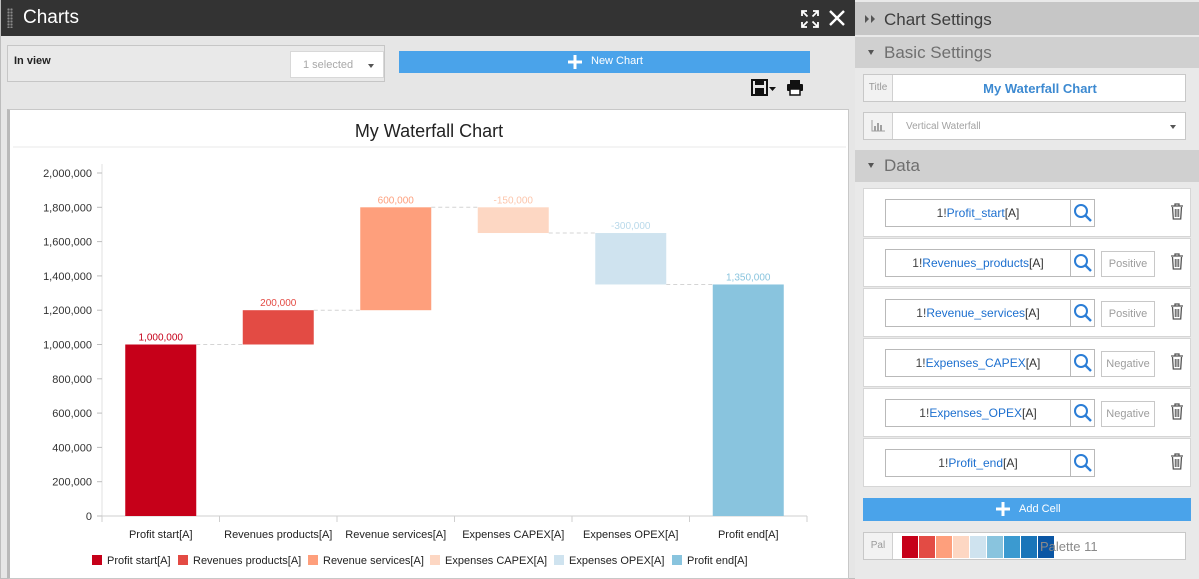 This screenshot has width=1199, height=579. I want to click on legend-label: Revenue services[A], so click(373, 561).